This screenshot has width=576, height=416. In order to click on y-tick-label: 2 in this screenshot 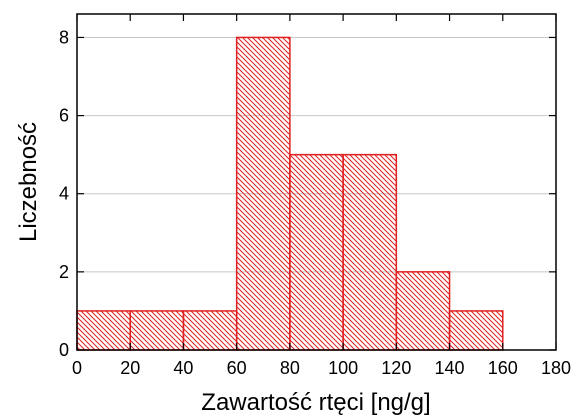, I will do `click(64, 272)`.